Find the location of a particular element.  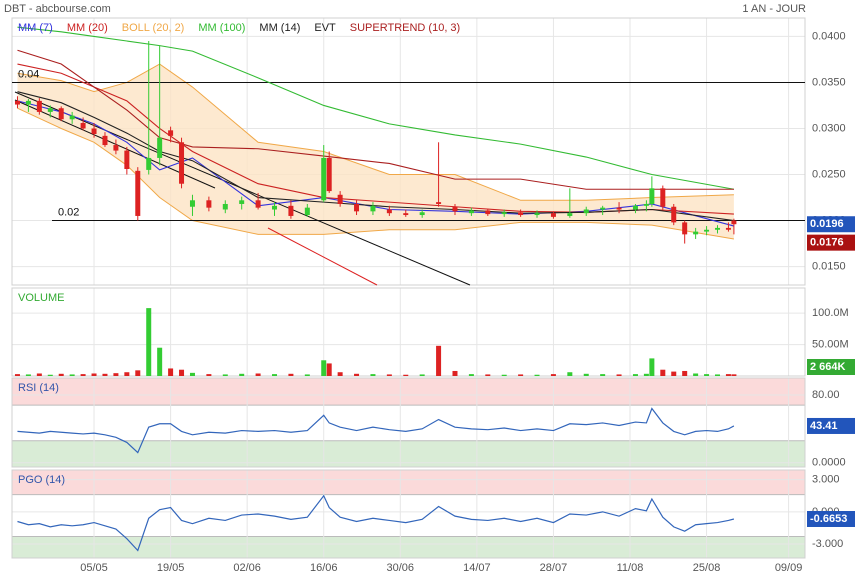

y-tick-label: 100.0M is located at coordinates (830, 313).